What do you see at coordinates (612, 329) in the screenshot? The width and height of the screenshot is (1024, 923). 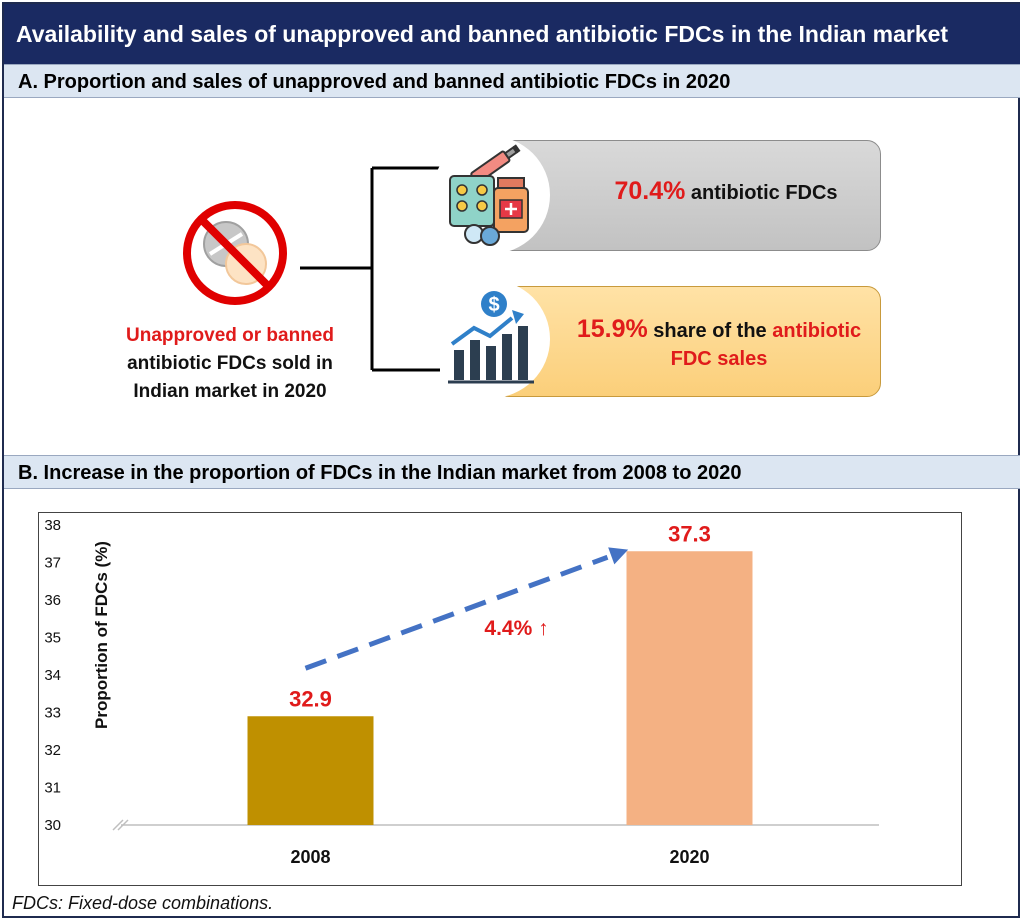 I see `card2-value: 15.9%` at bounding box center [612, 329].